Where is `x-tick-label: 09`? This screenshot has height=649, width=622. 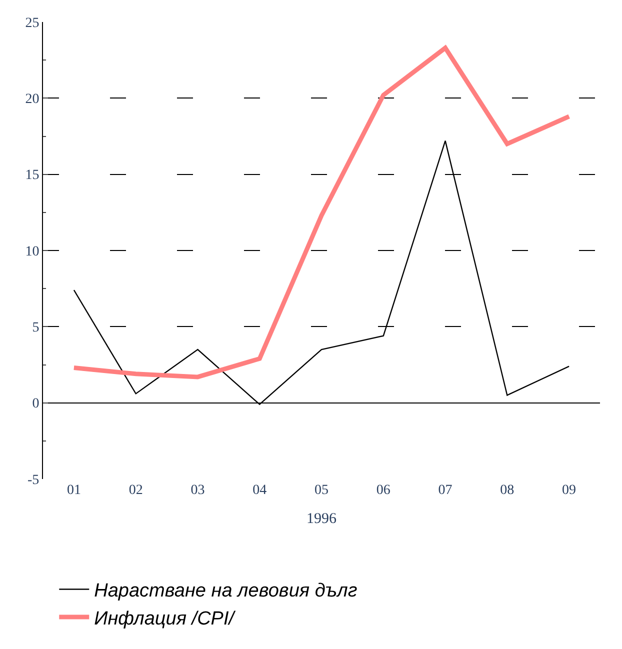
x-tick-label: 09 is located at coordinates (569, 490).